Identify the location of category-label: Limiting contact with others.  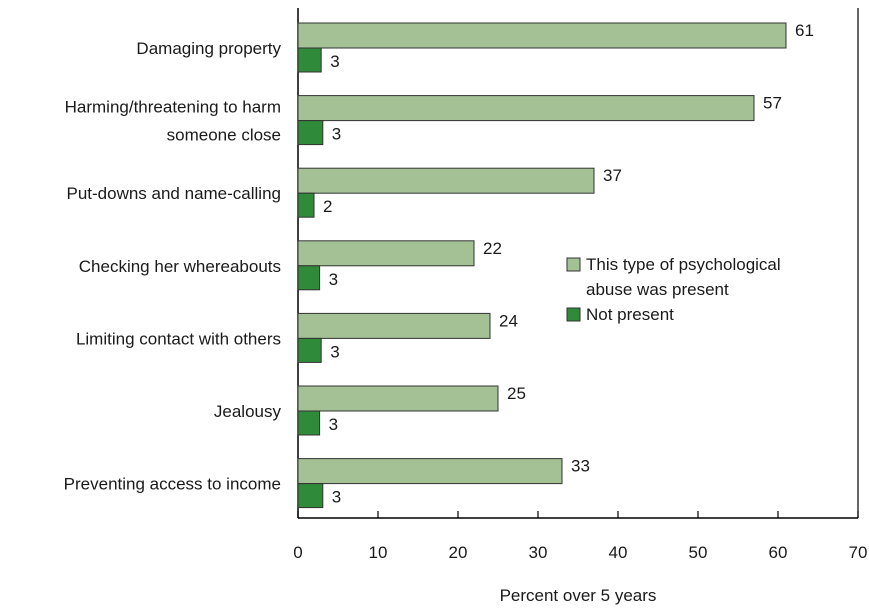
(178, 338).